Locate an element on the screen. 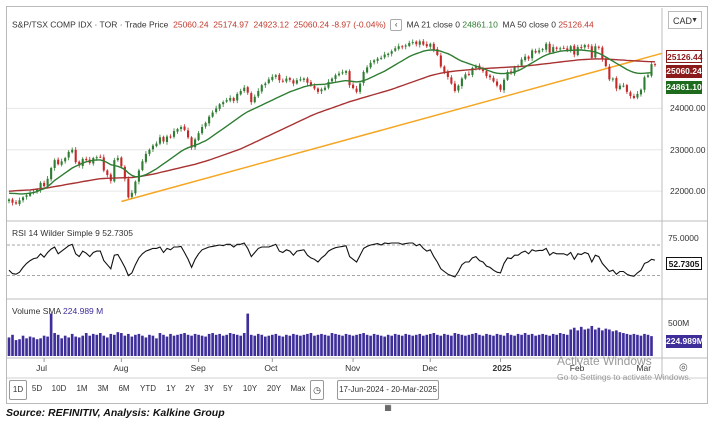 The image size is (714, 435). range-1d-button: 1D is located at coordinates (18, 390).